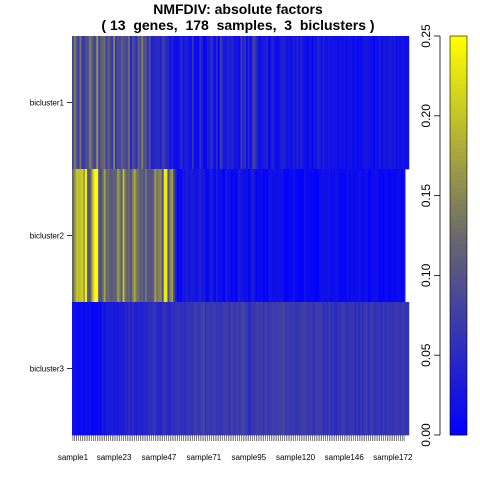  Describe the element at coordinates (114, 457) in the screenshot. I see `x-tick-label: sample23` at that location.